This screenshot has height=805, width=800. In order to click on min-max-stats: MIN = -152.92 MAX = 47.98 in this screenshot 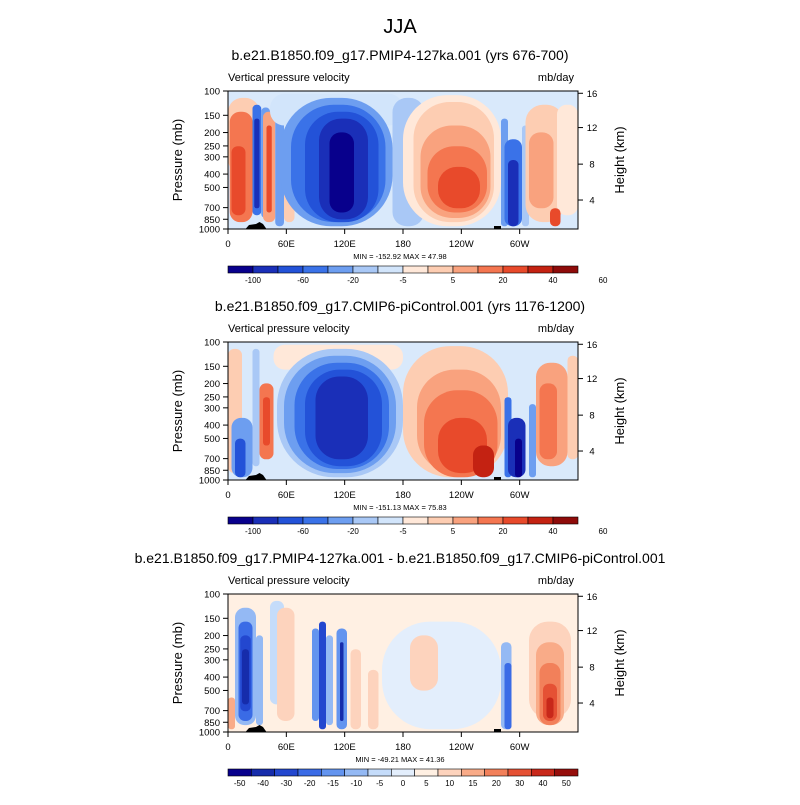, I will do `click(399, 256)`.